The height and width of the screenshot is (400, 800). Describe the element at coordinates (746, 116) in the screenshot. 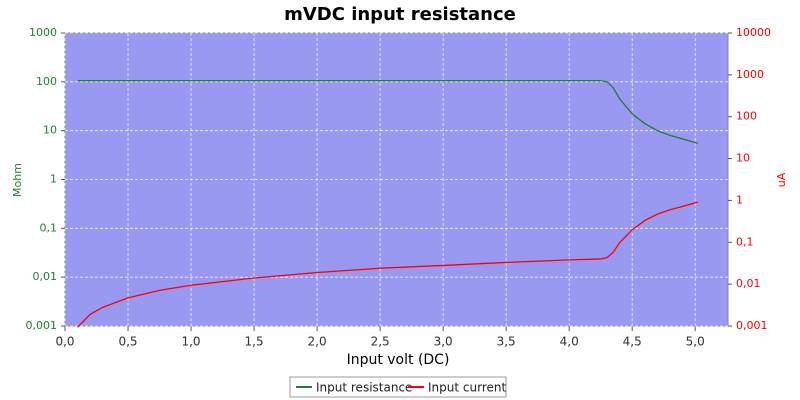

I see `y2-tick-label: 100` at that location.